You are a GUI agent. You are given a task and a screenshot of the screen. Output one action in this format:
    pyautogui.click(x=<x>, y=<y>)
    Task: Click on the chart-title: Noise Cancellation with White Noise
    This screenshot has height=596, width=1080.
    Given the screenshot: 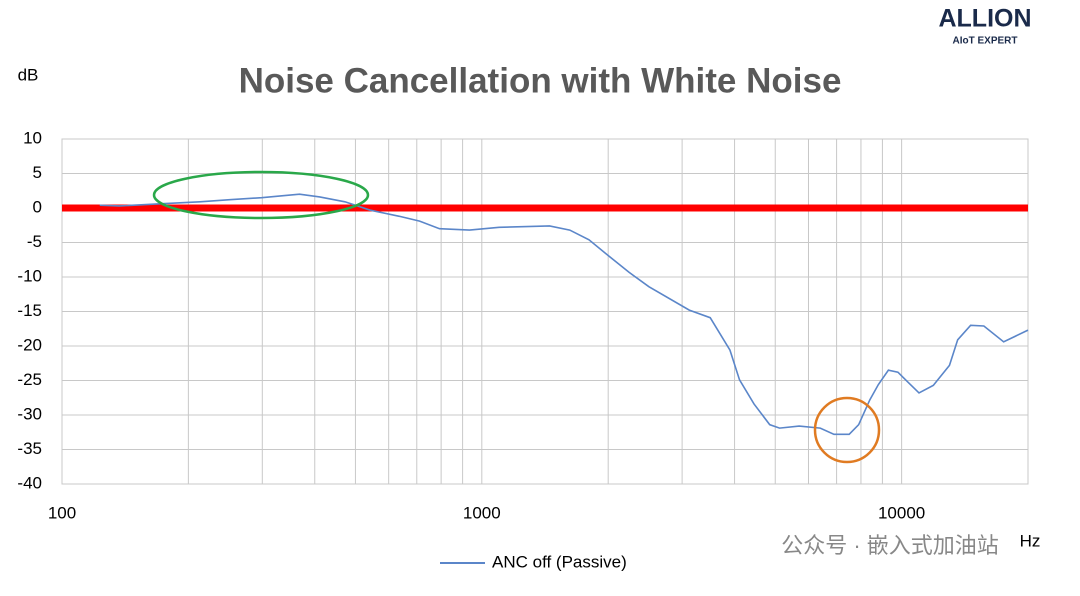 What is the action you would take?
    pyautogui.click(x=540, y=80)
    